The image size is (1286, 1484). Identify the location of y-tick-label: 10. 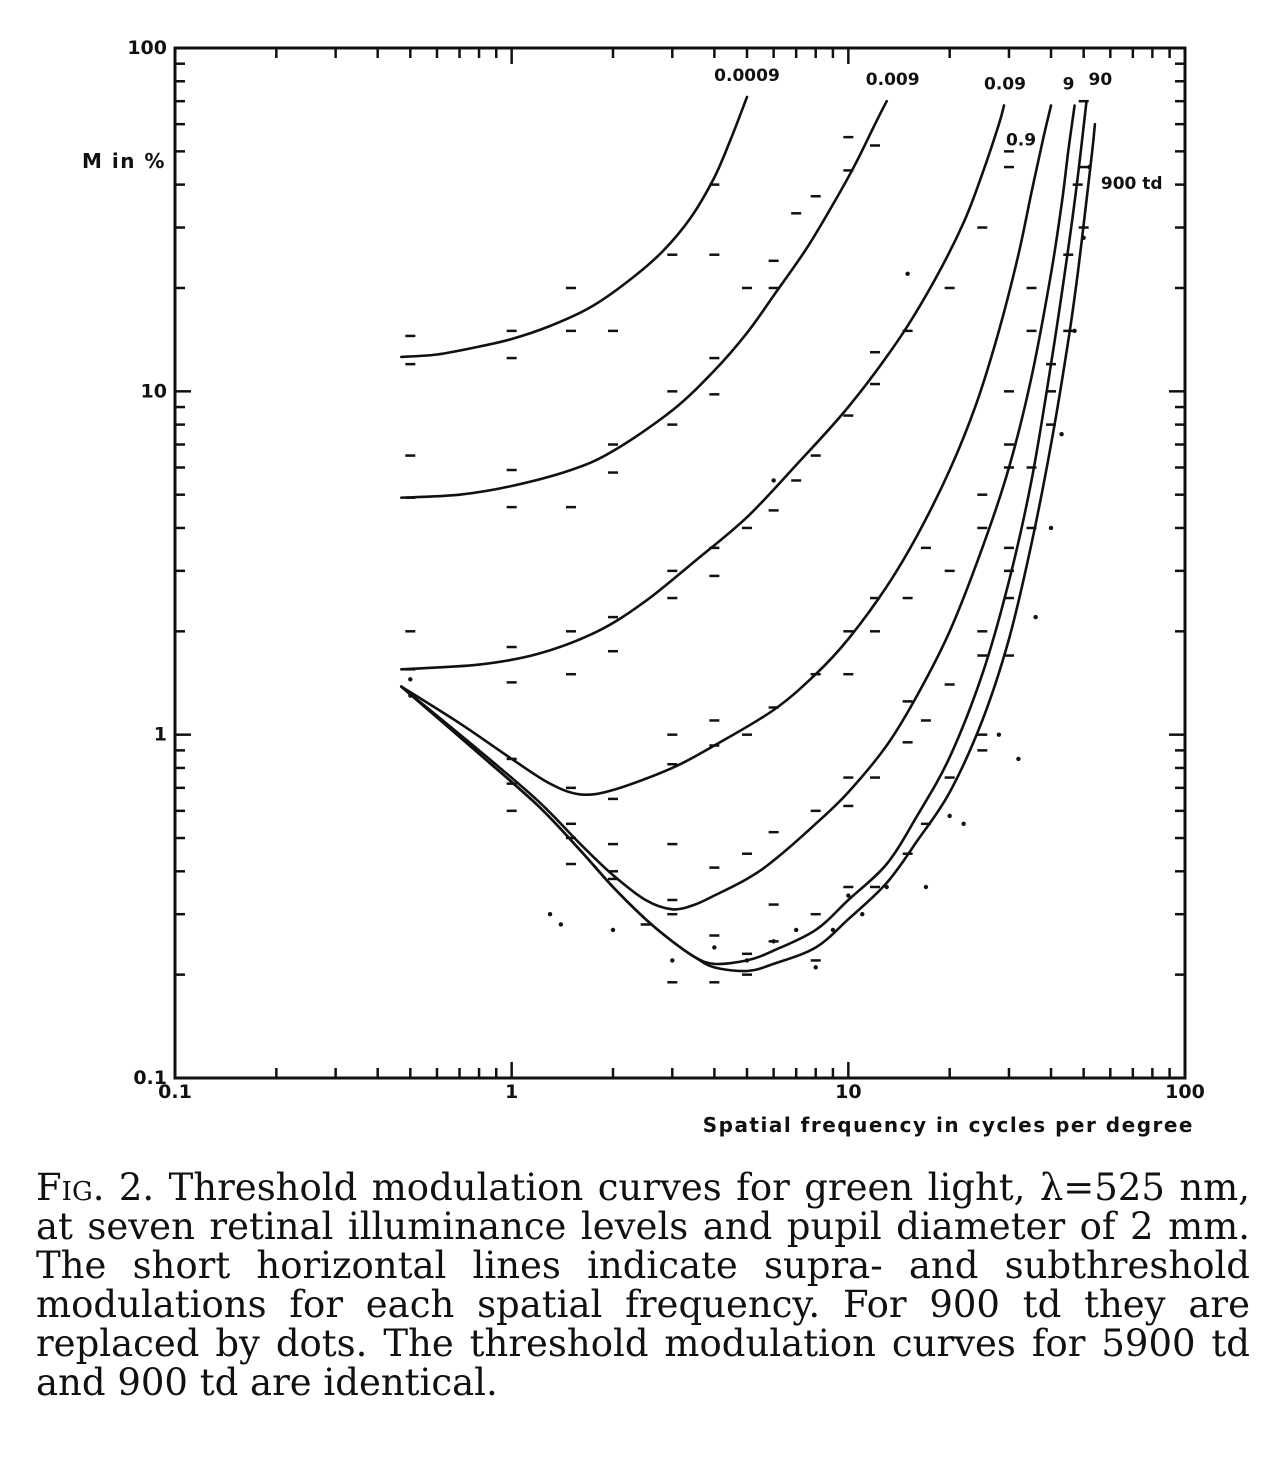
(154, 391).